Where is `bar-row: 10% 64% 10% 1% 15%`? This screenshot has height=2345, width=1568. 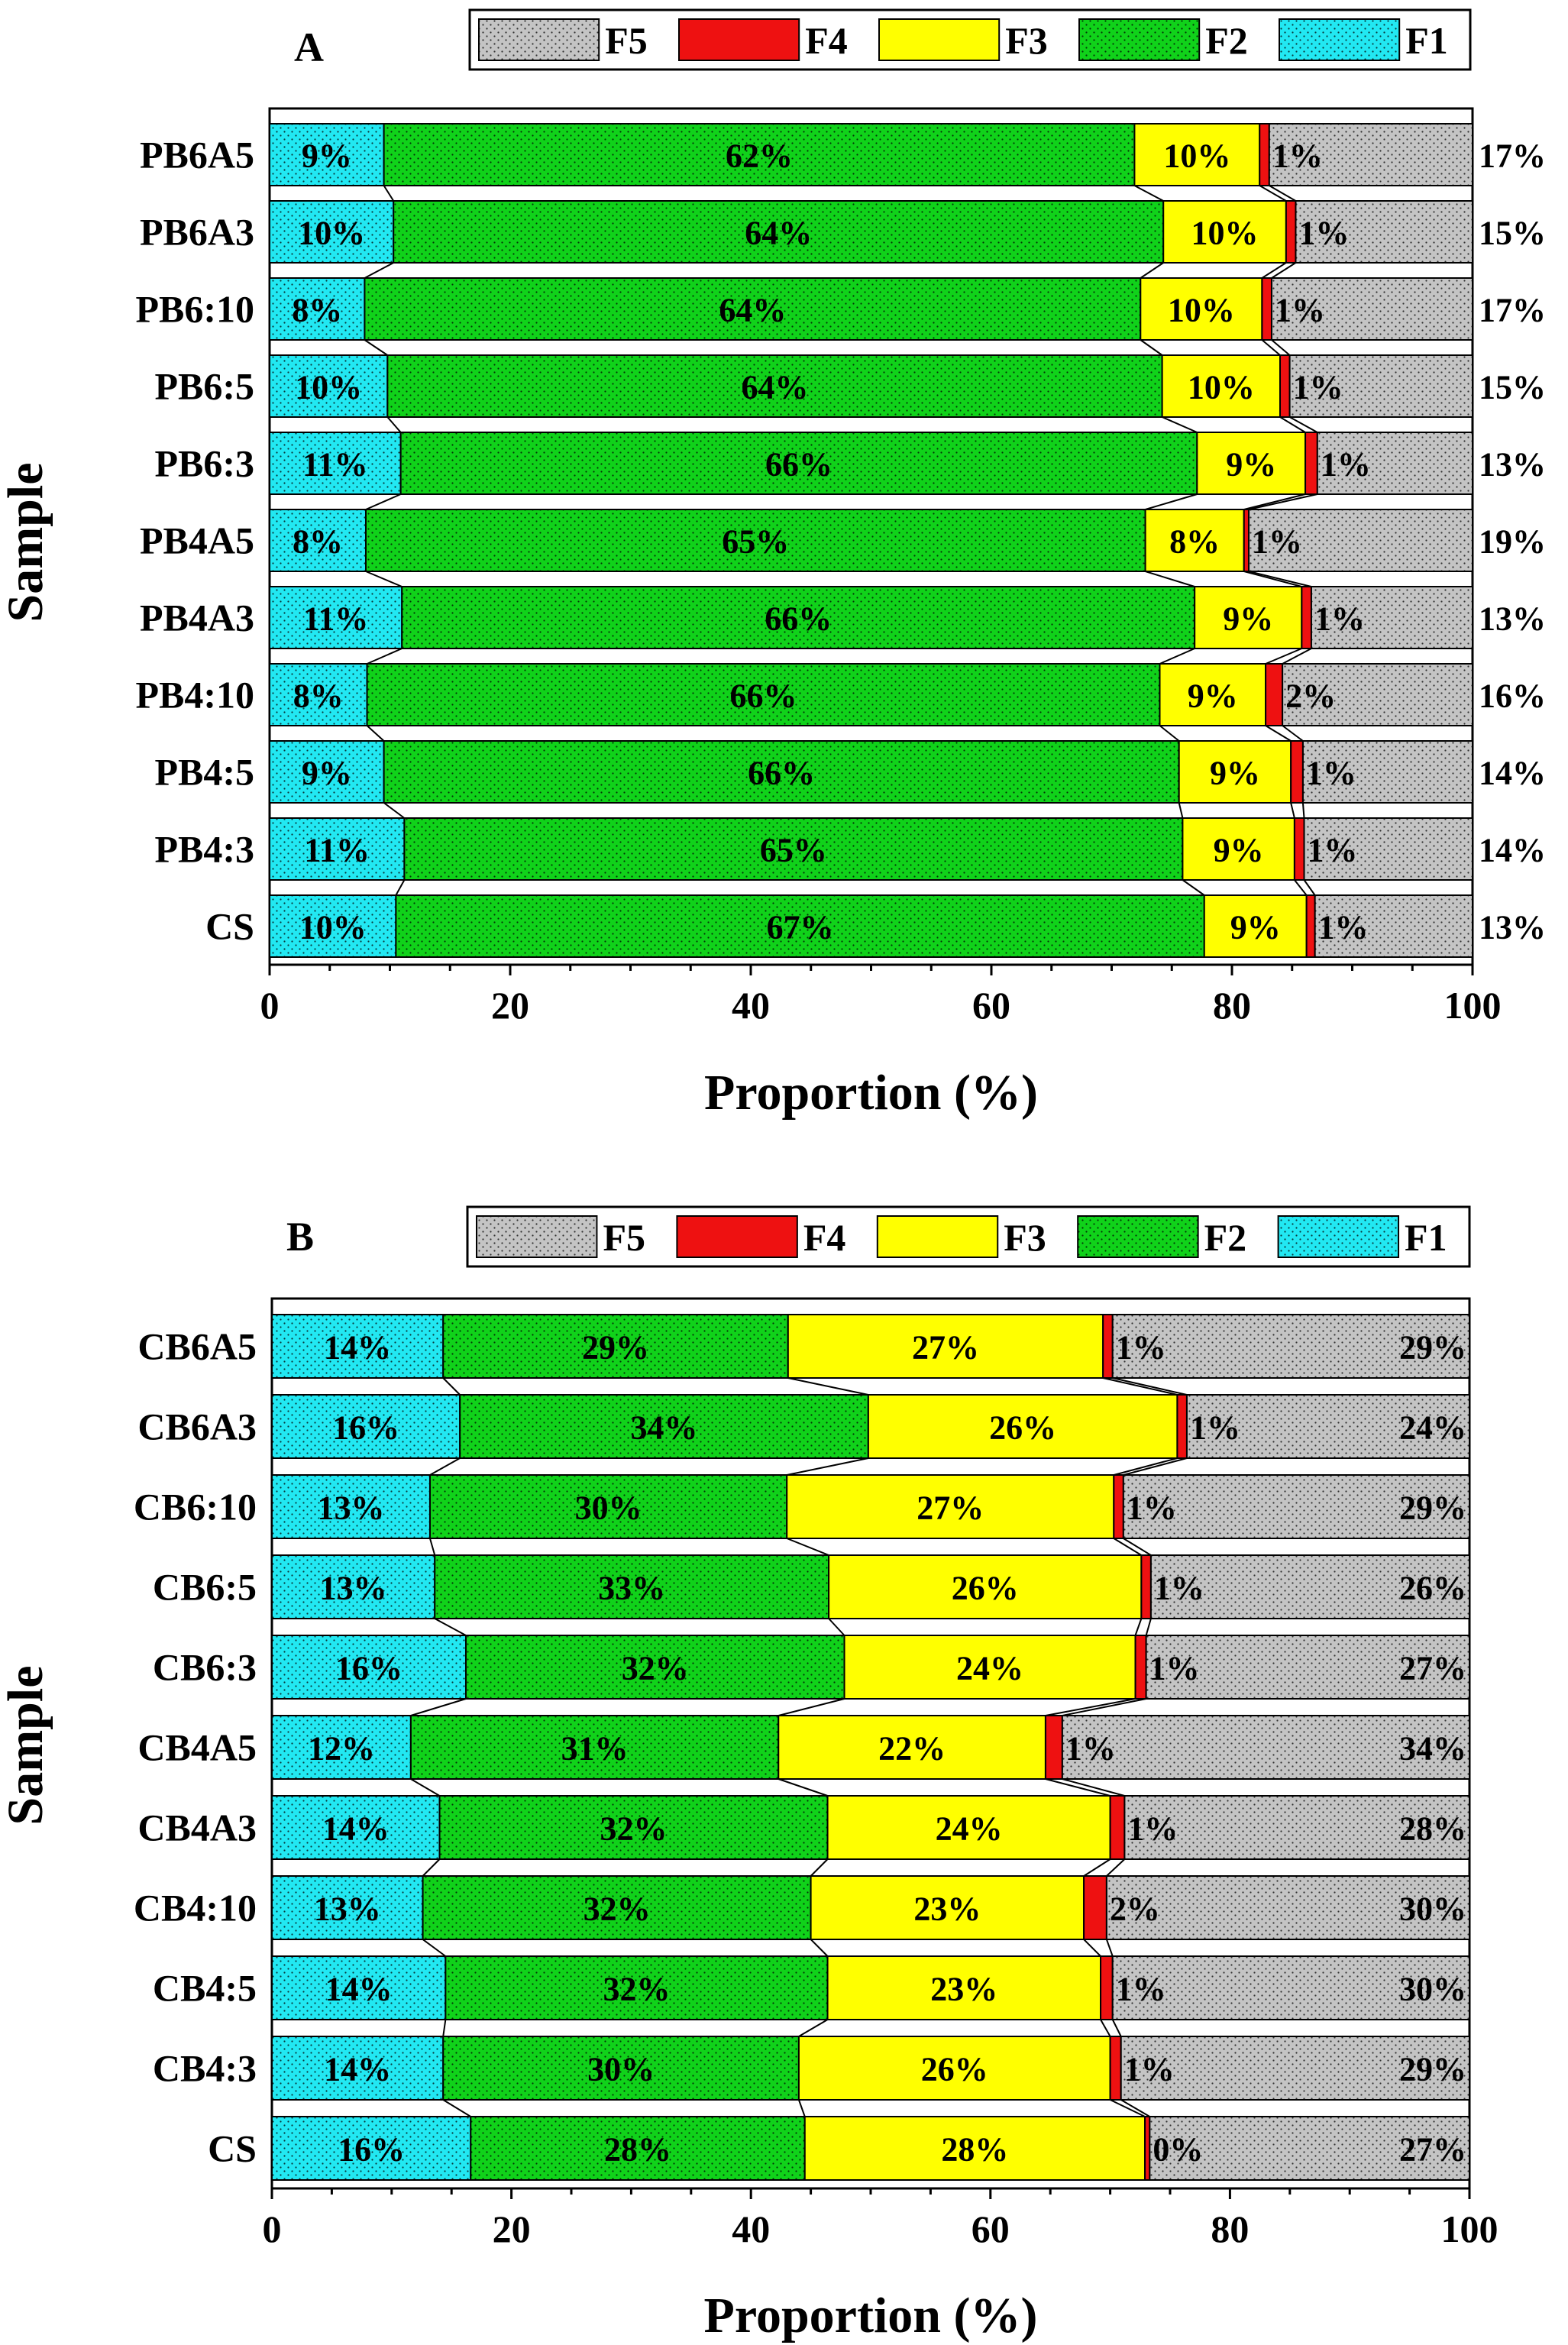 bar-row: 10% 64% 10% 1% 15% is located at coordinates (907, 386).